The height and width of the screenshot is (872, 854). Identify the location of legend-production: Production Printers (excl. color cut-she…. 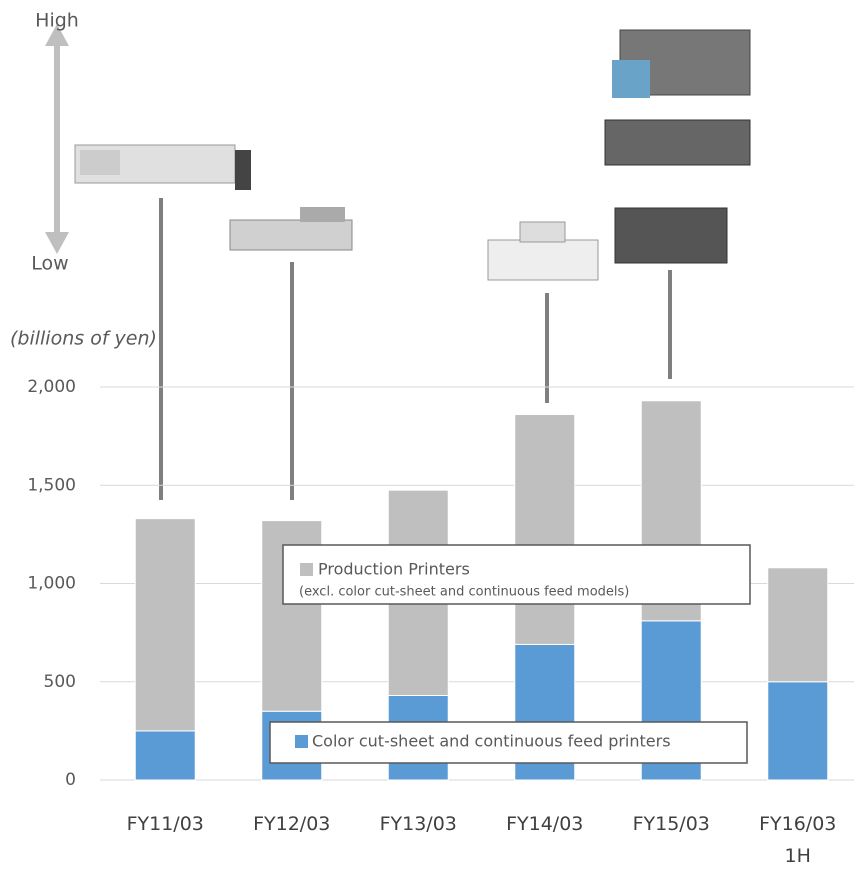
(516, 574).